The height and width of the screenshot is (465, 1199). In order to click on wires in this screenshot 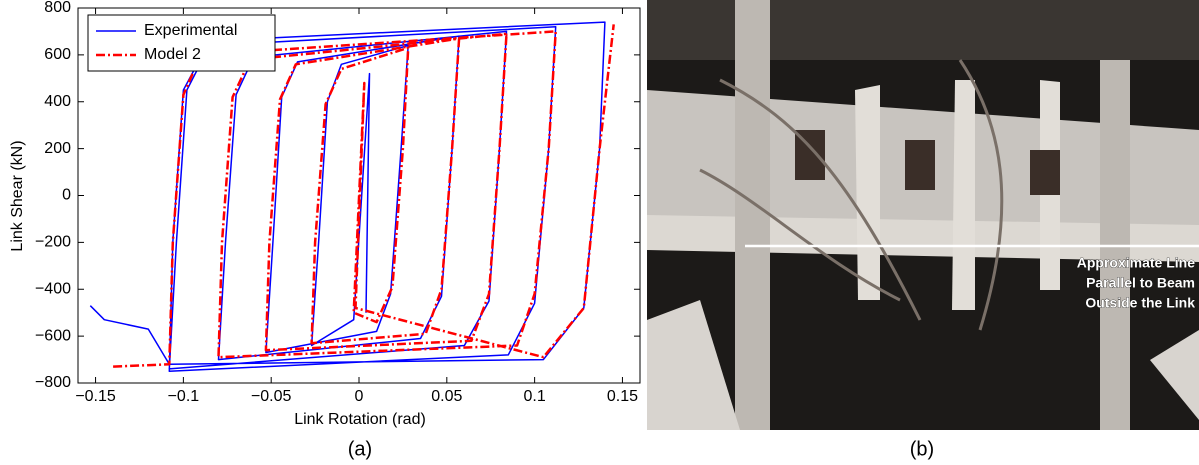, I will do `click(851, 195)`.